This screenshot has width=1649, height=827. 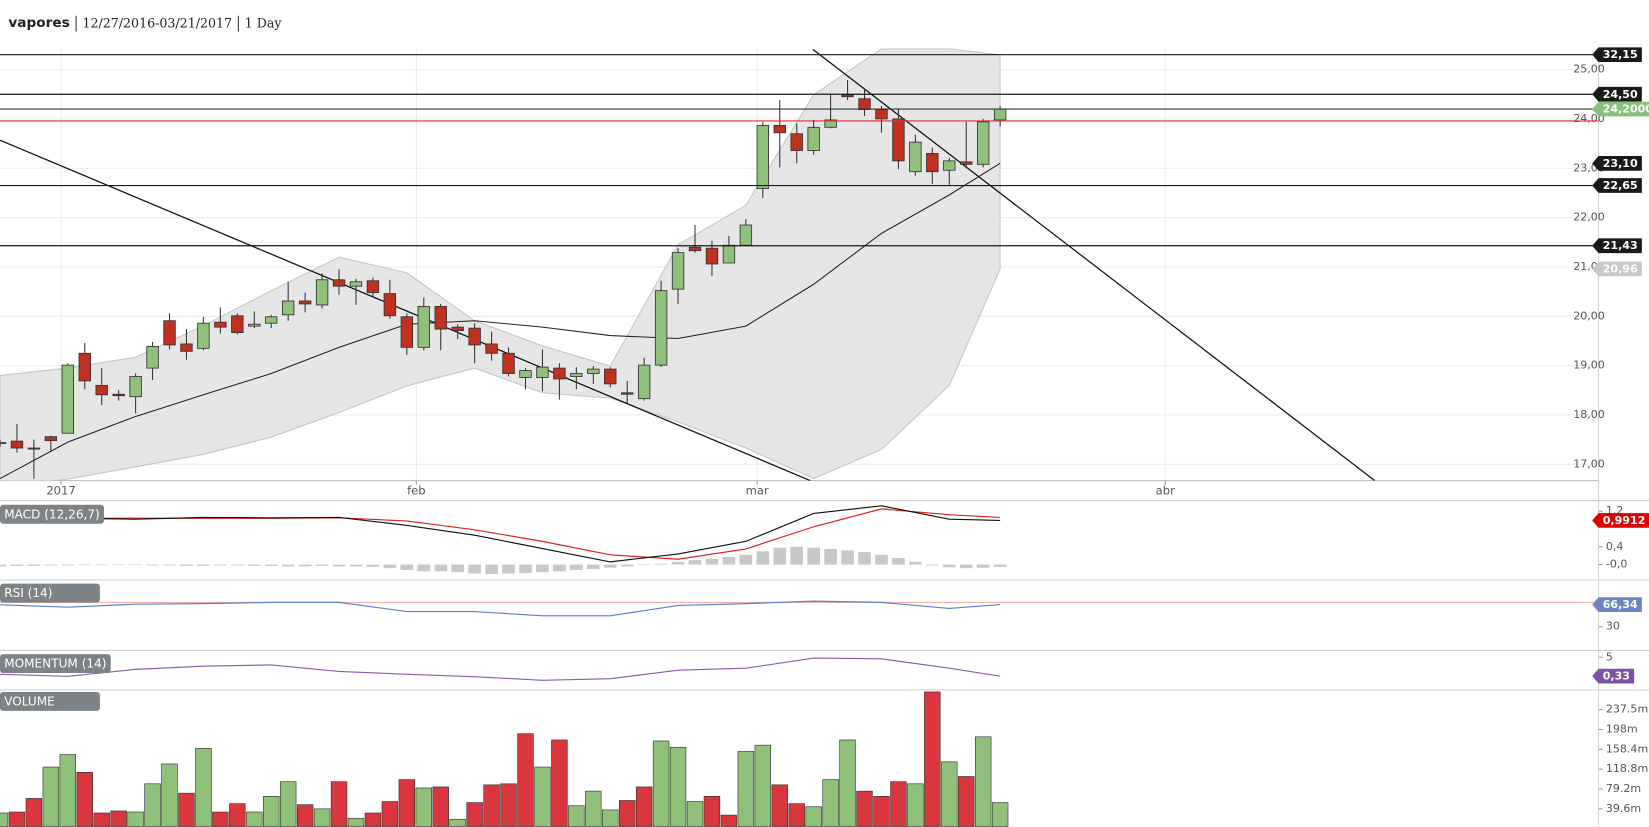 I want to click on y-tick-label: 17,00, so click(x=1589, y=463).